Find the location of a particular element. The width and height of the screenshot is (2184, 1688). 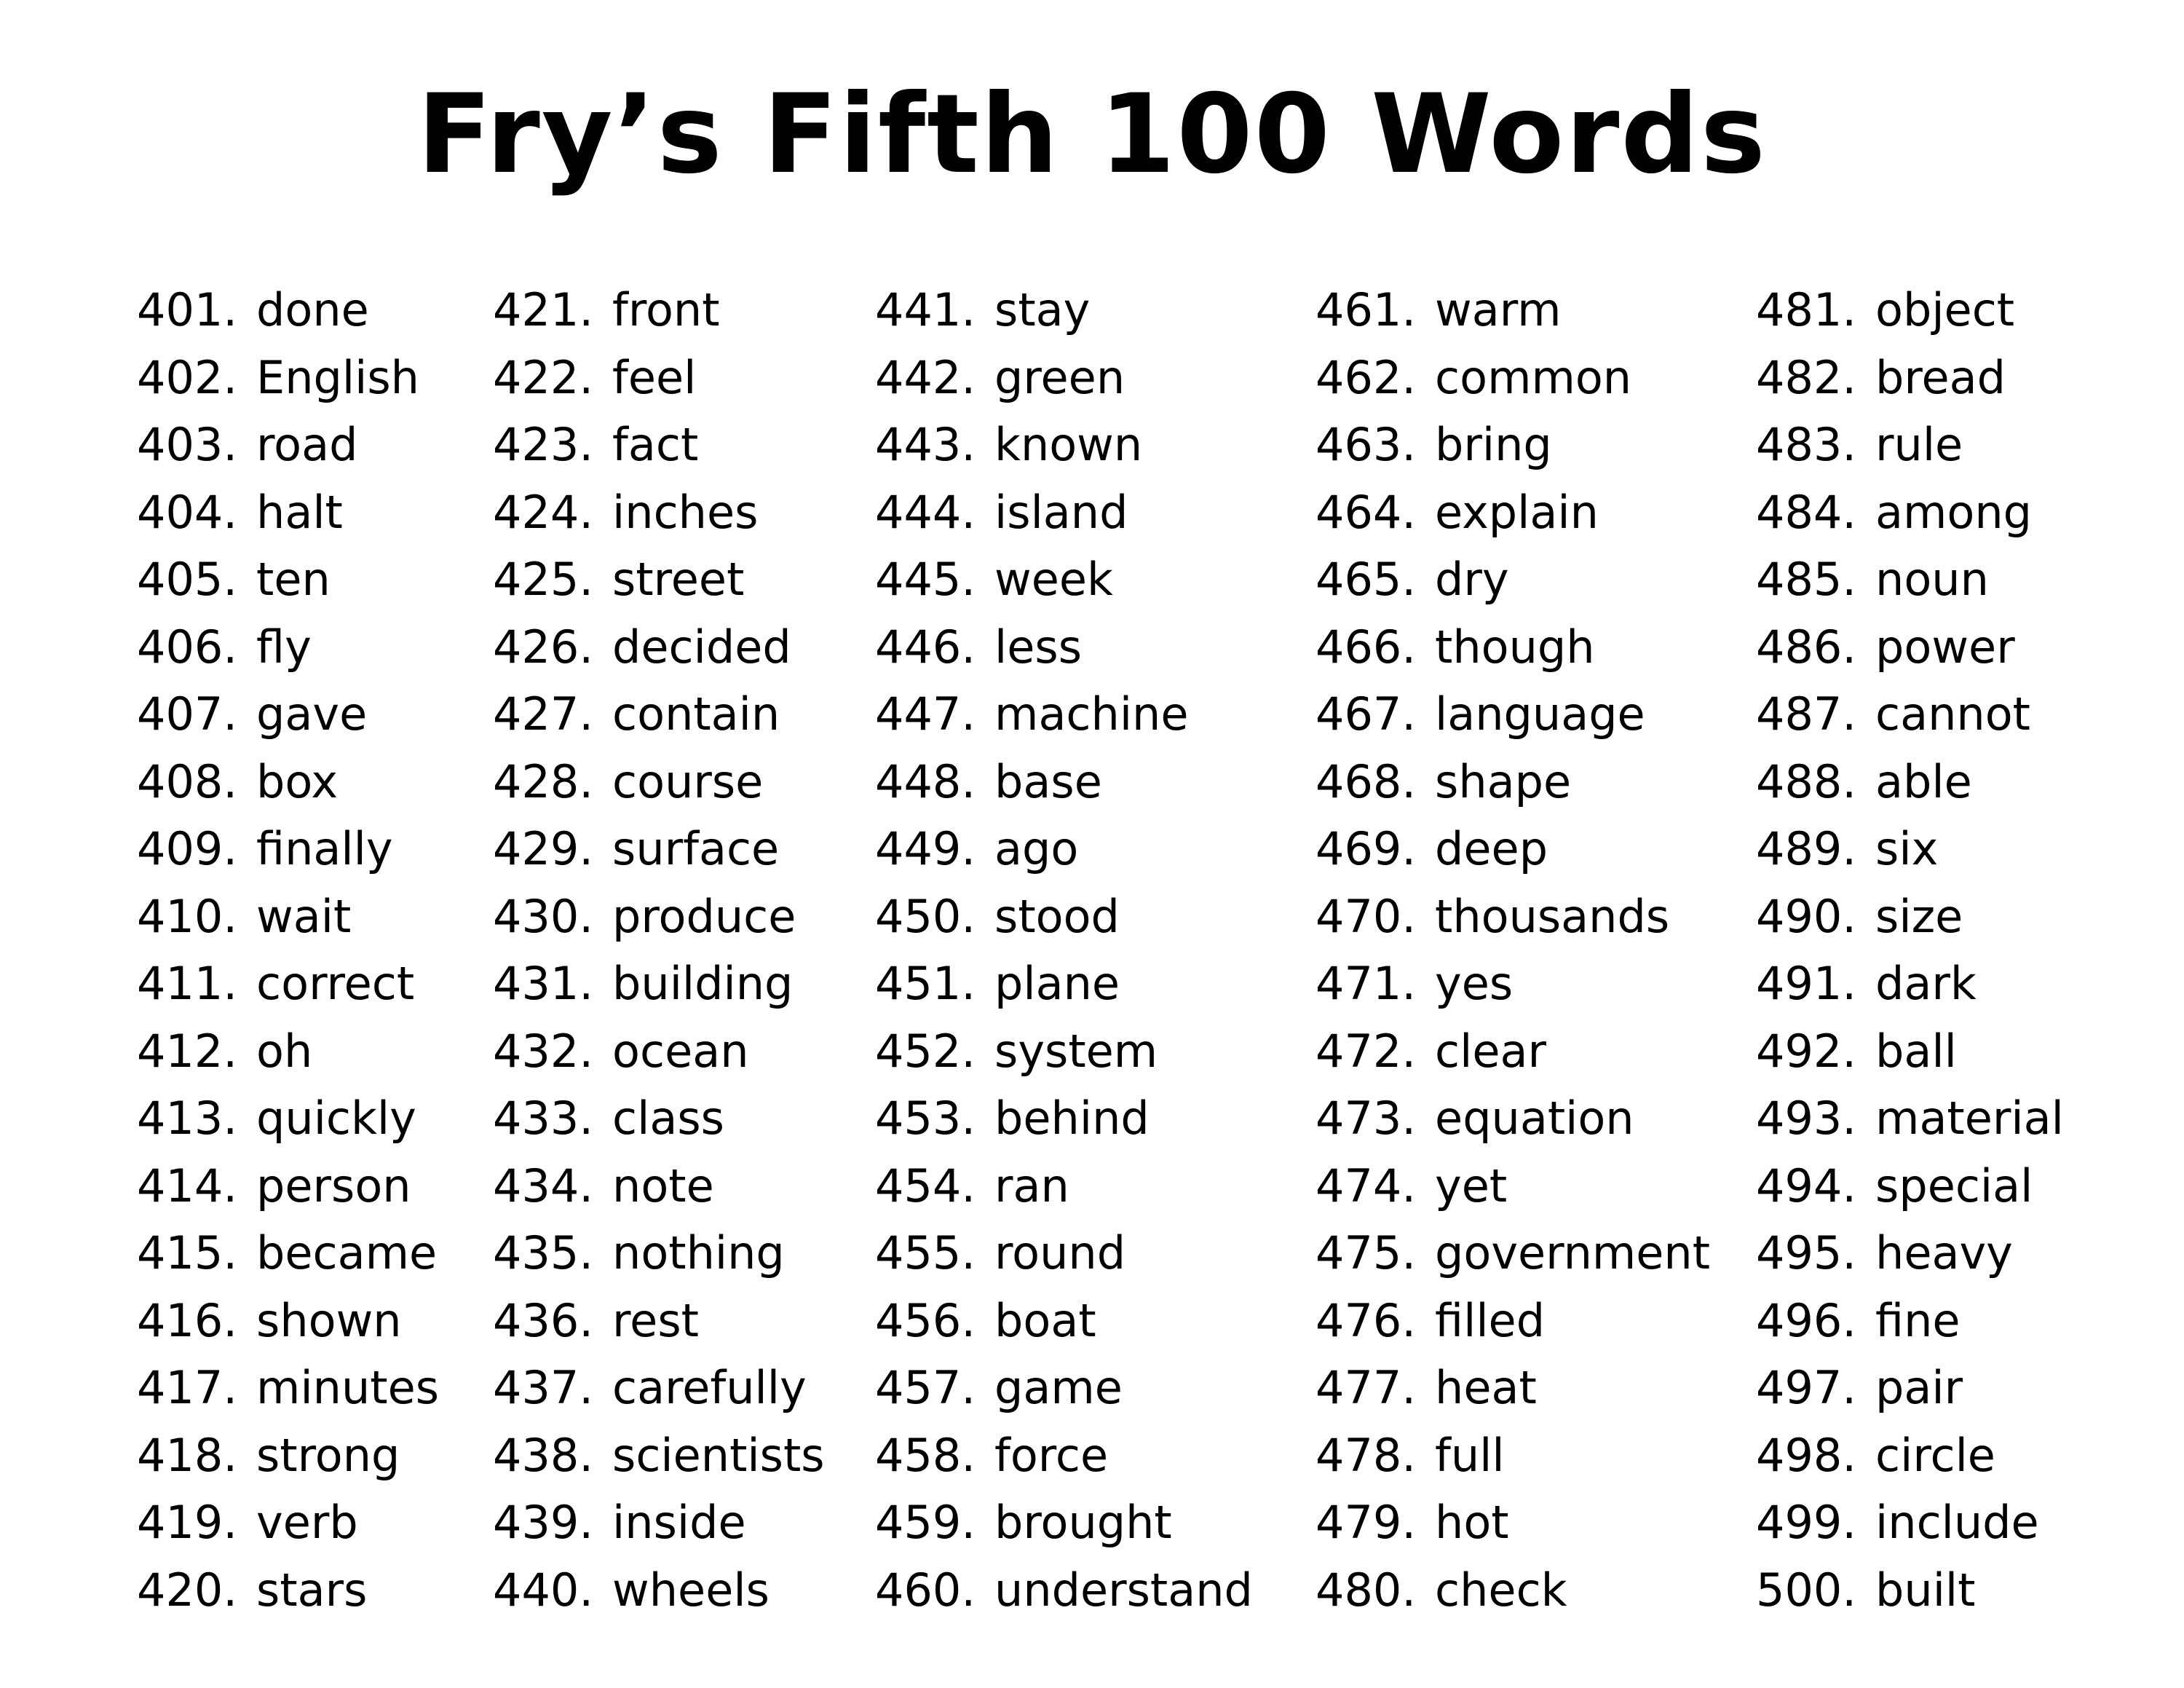

word-number: 430. is located at coordinates (543, 916).